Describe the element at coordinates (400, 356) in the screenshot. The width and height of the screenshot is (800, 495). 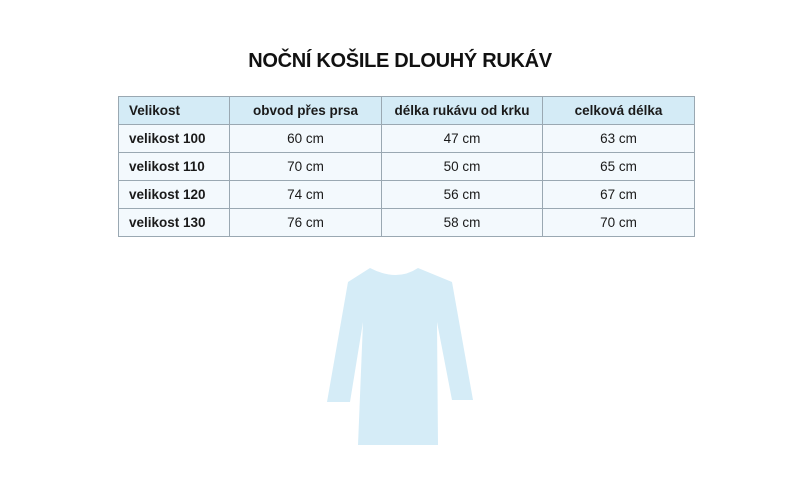
I see `long-sleeve-nightshirt-icon` at that location.